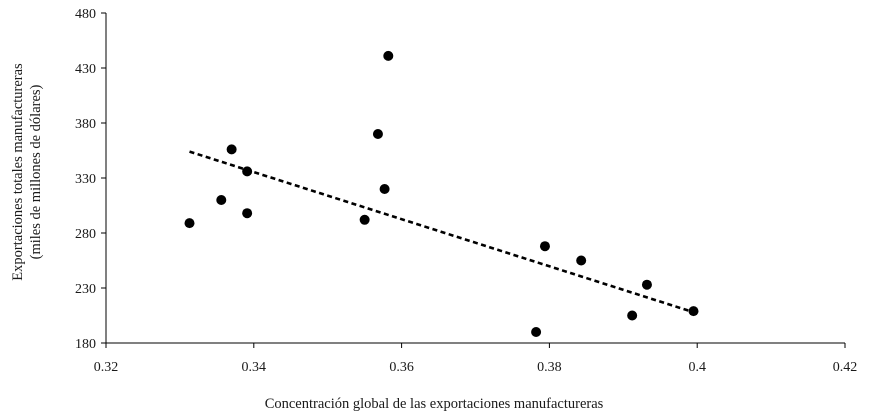 Image resolution: width=871 pixels, height=419 pixels. I want to click on y-axis-title-line-2: (miles de millones de dólares), so click(36, 171).